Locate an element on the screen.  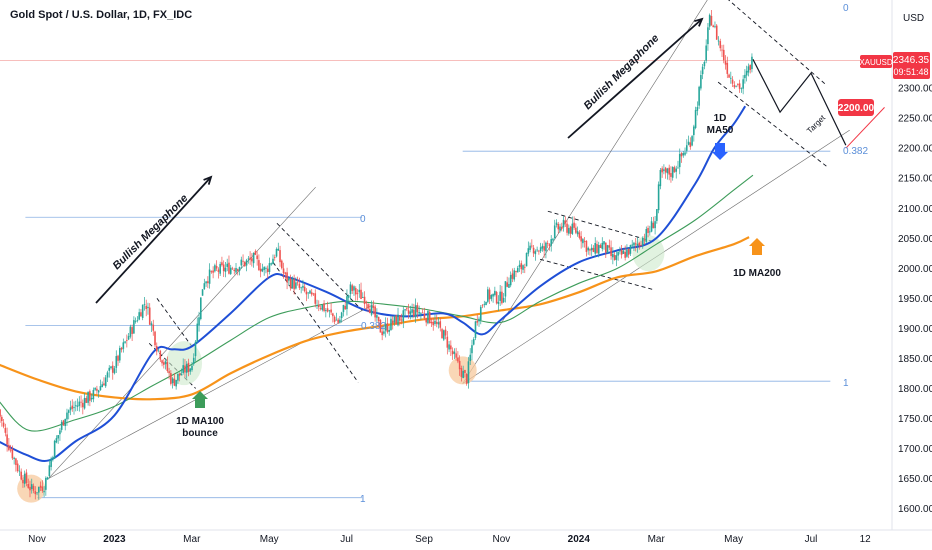
y-tick-label: 2200.00 is located at coordinates (915, 149).